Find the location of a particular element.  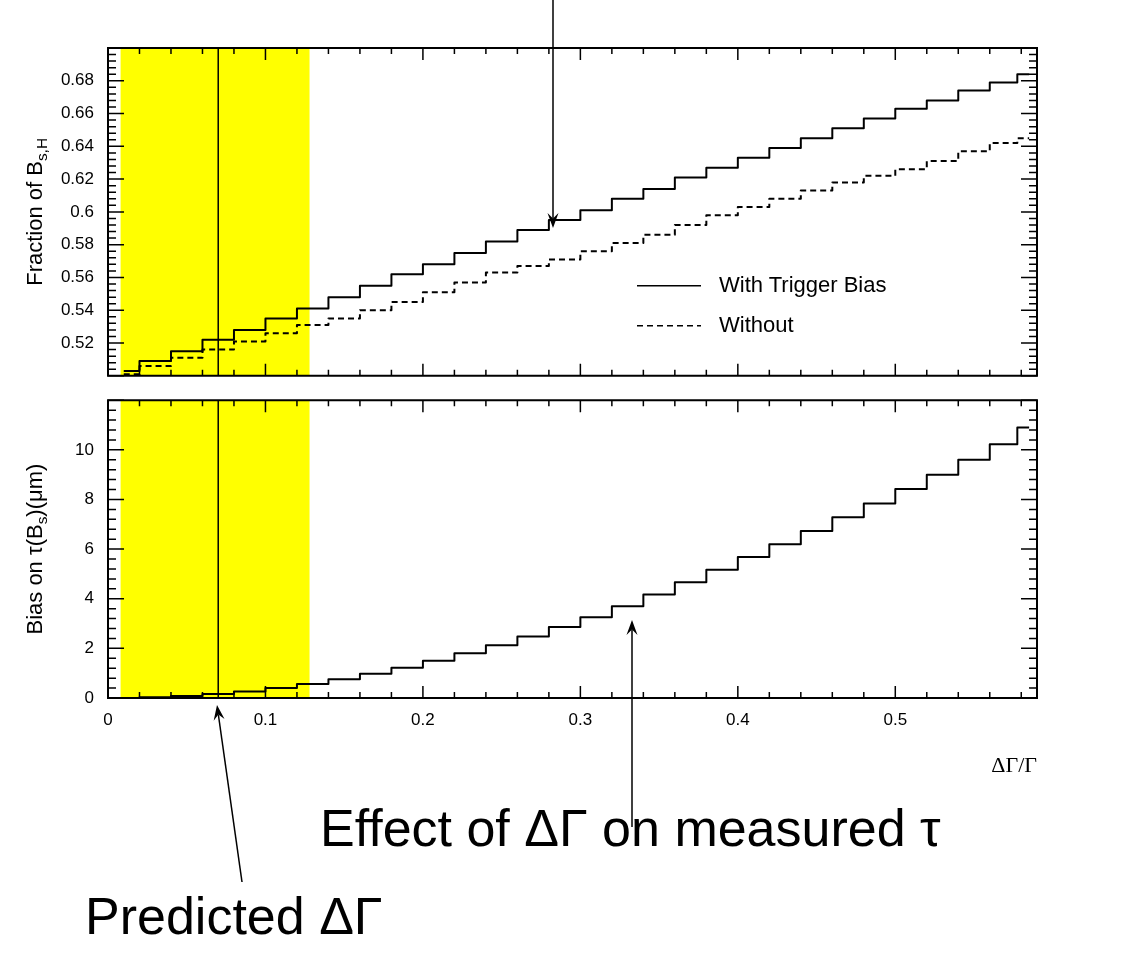

y-tick-label: 10 is located at coordinates (84, 449).